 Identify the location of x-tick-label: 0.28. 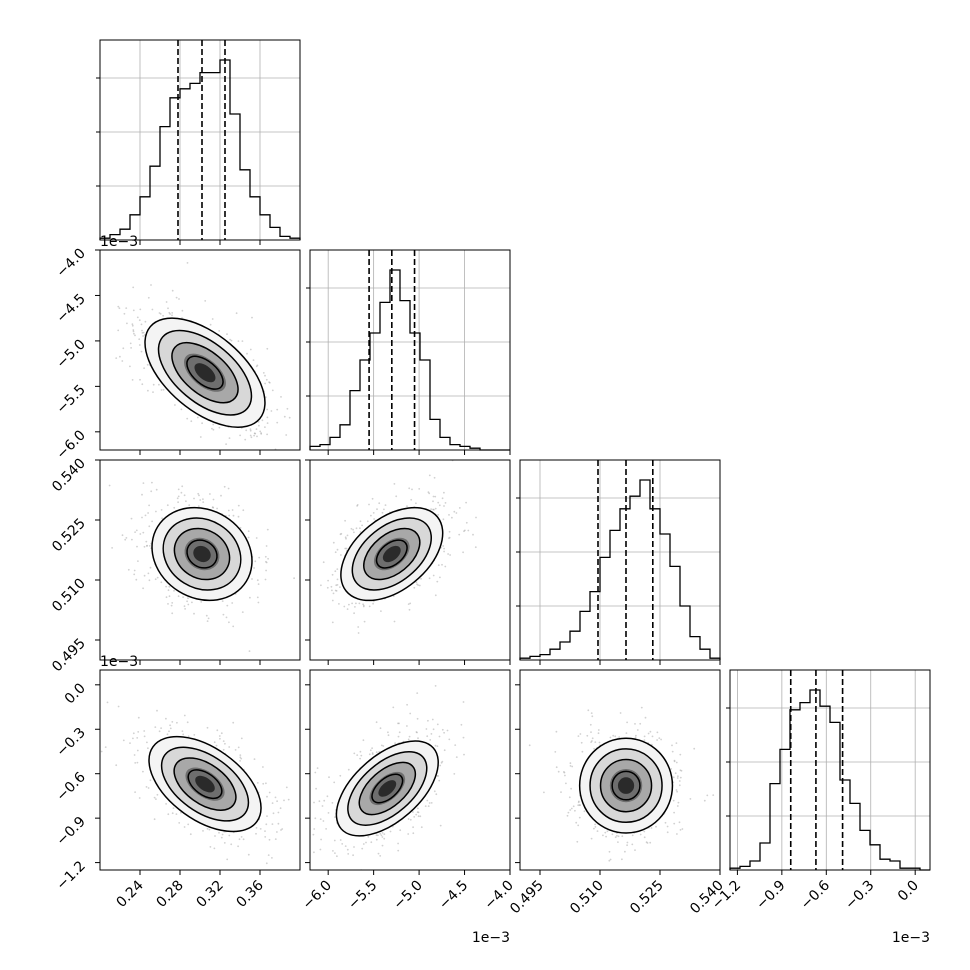
(169, 894).